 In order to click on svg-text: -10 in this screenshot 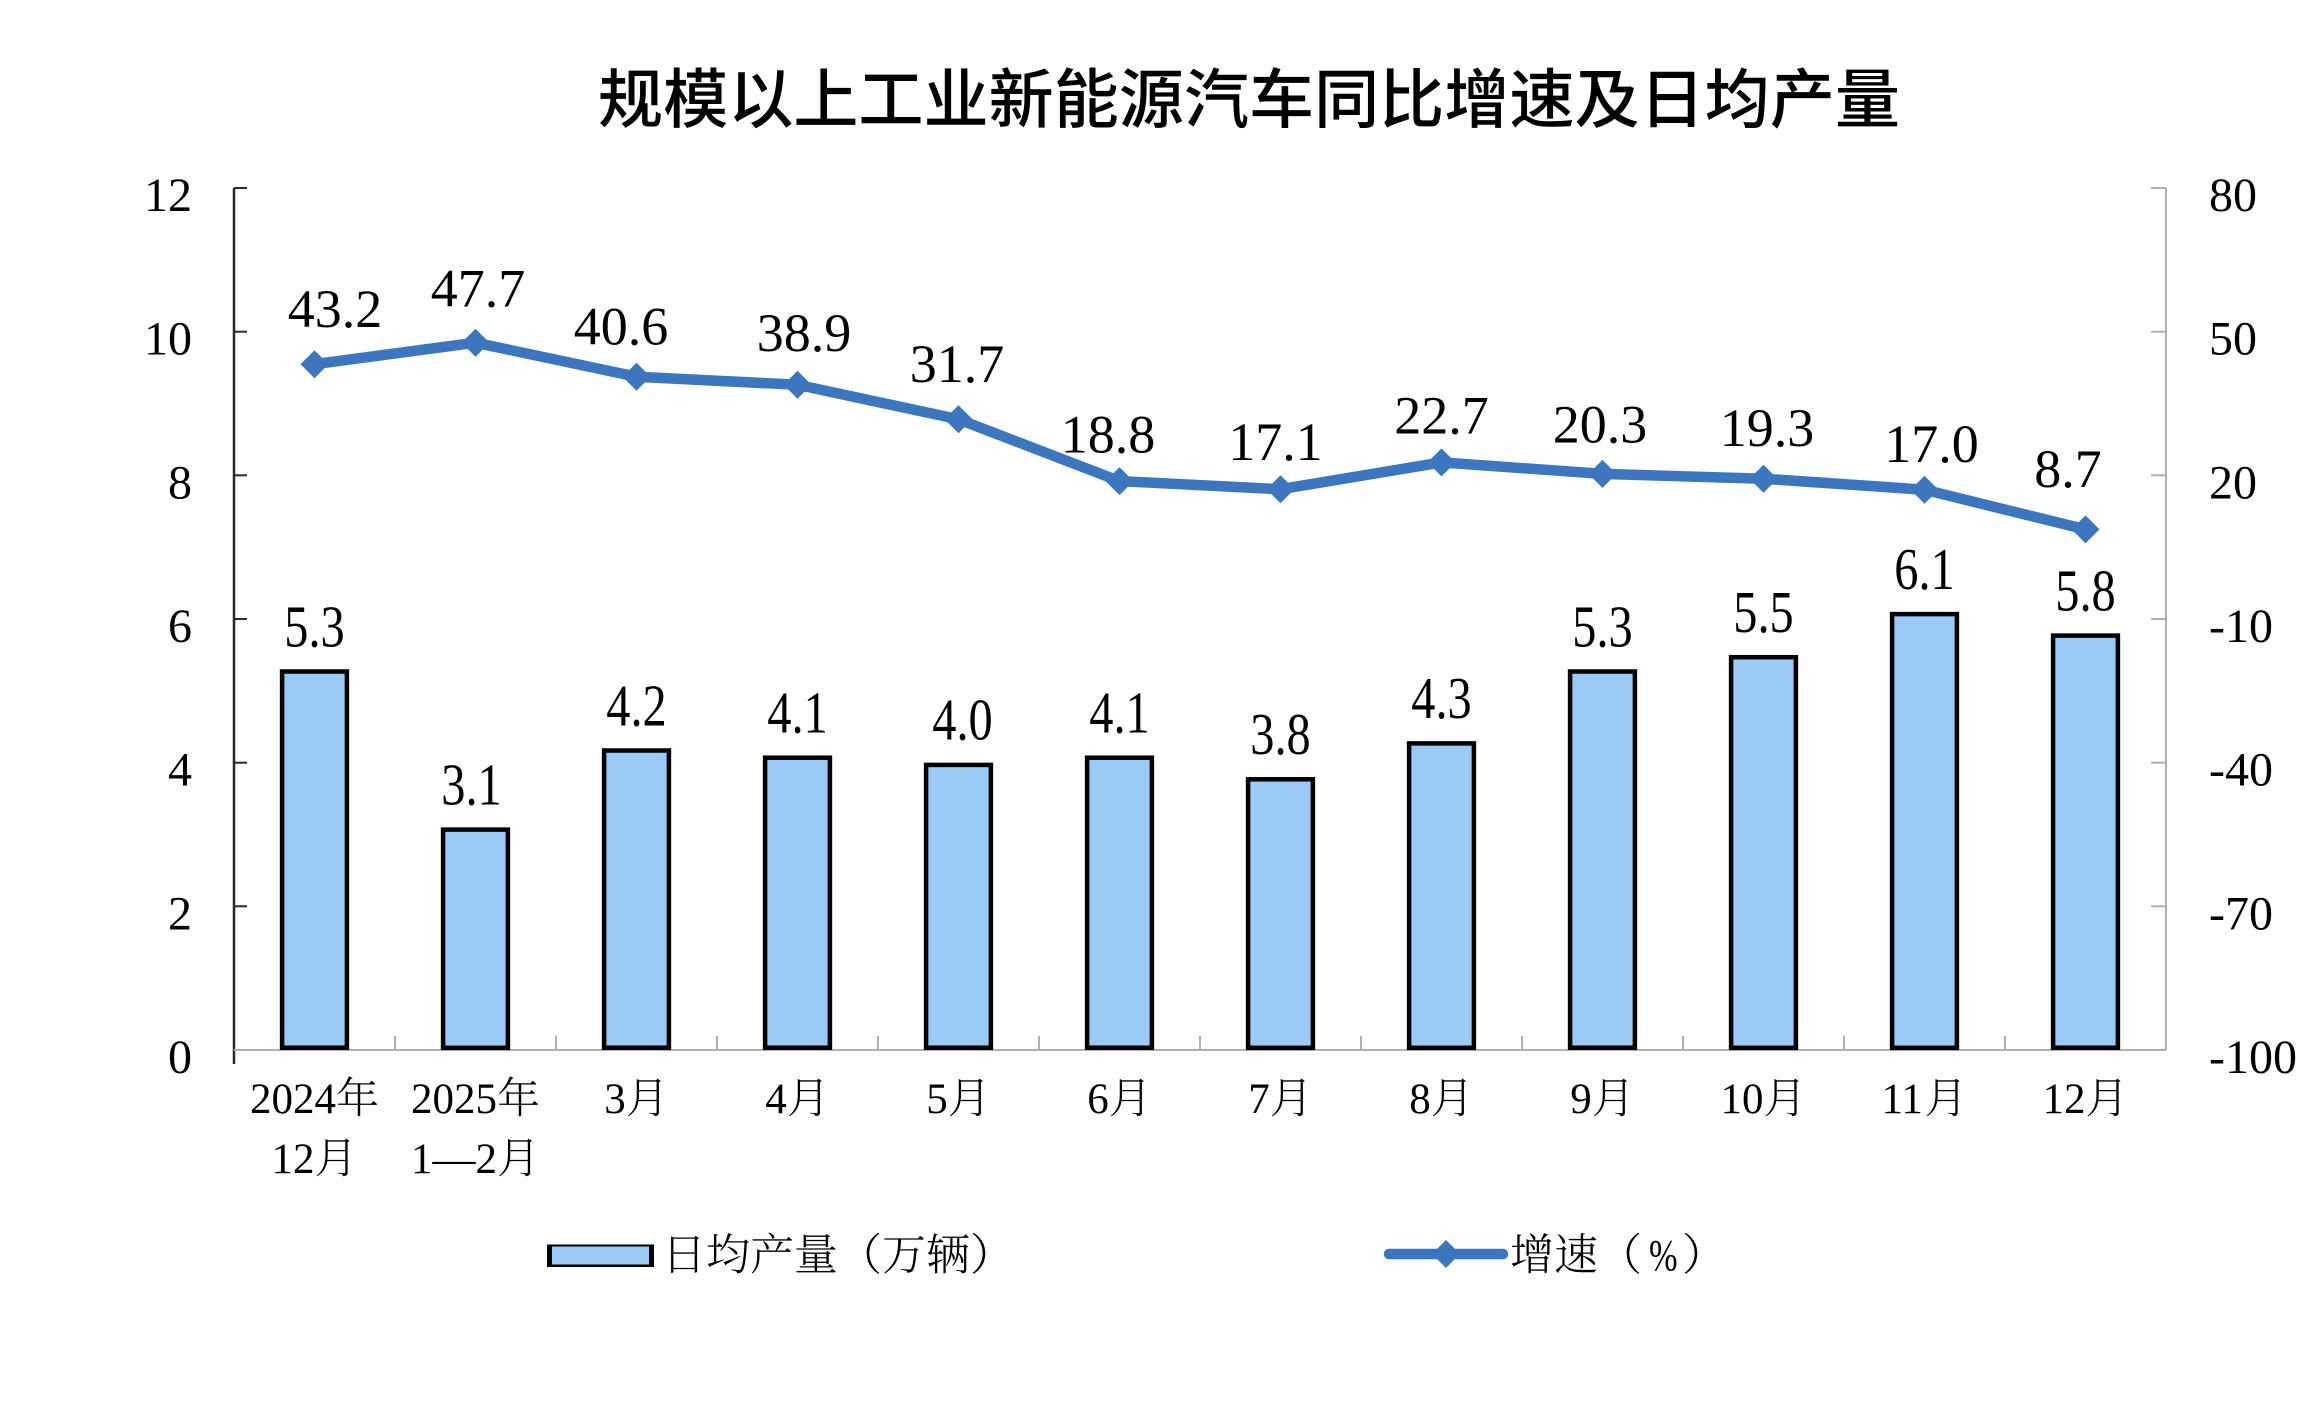, I will do `click(2241, 626)`.